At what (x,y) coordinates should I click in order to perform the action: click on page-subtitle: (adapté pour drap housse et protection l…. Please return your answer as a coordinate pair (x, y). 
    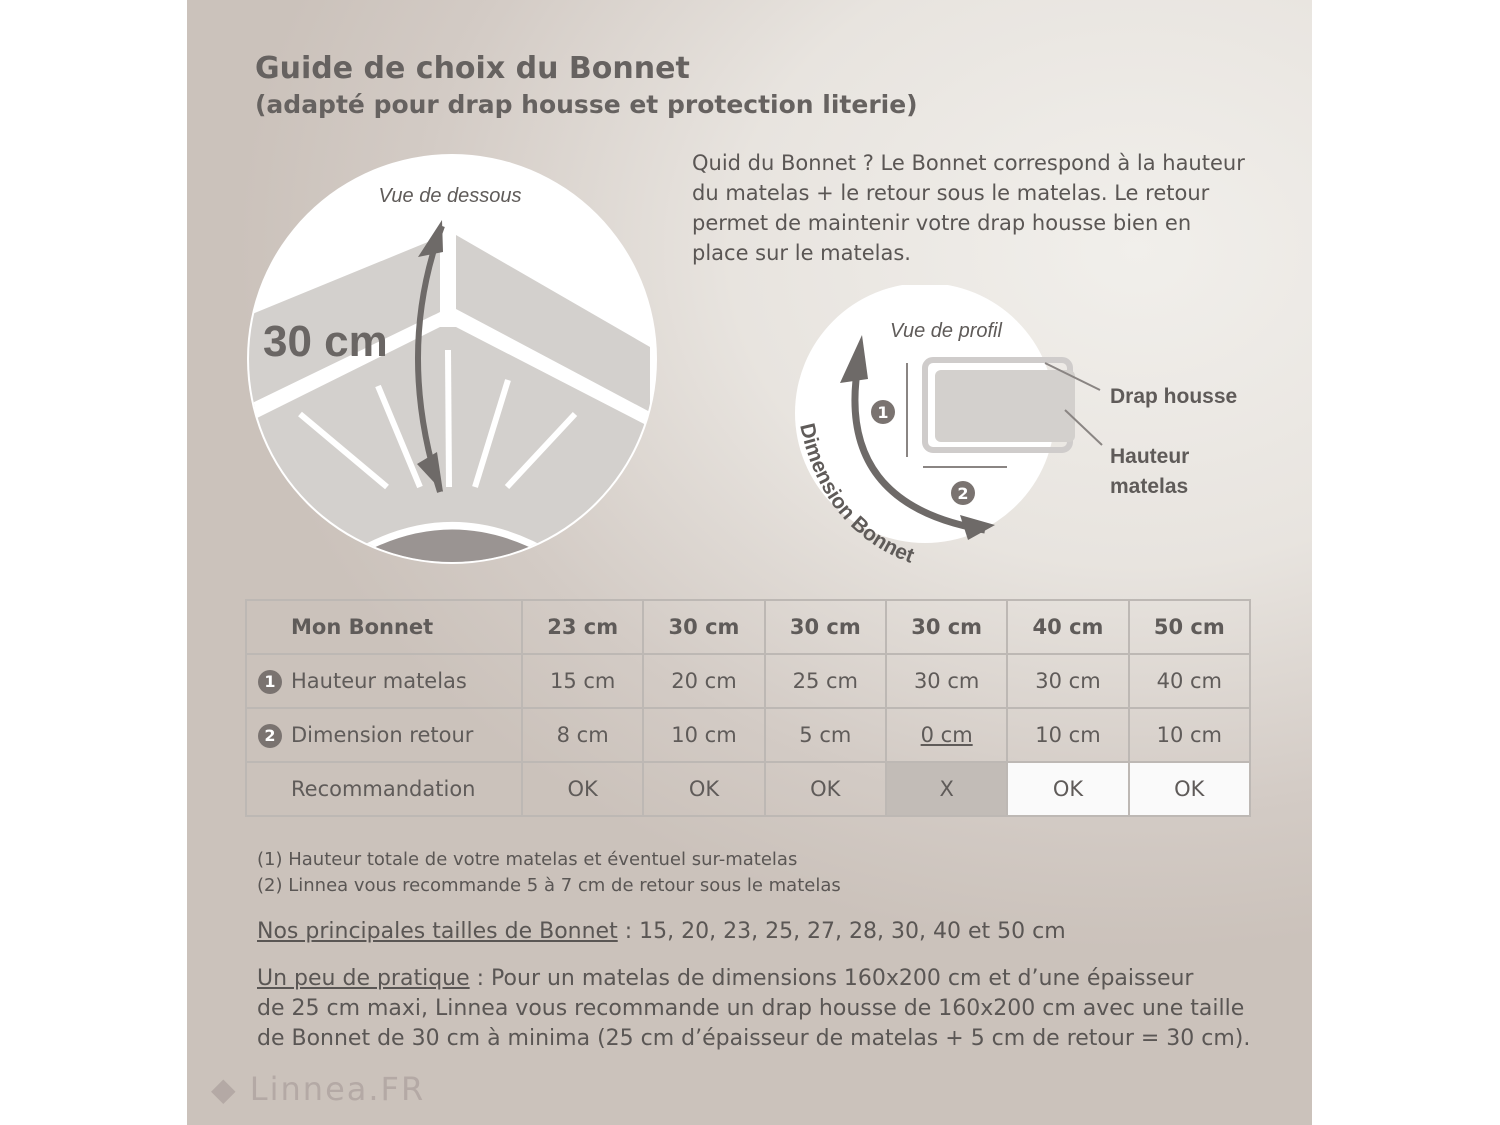
    Looking at the image, I should click on (586, 104).